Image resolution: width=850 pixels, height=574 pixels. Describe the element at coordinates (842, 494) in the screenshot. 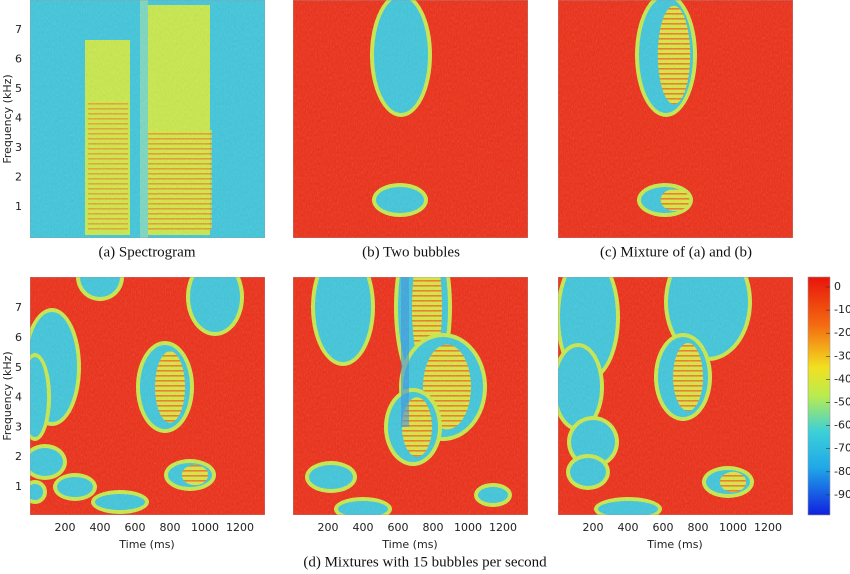

I see `colorbar-tick-label: -90` at that location.